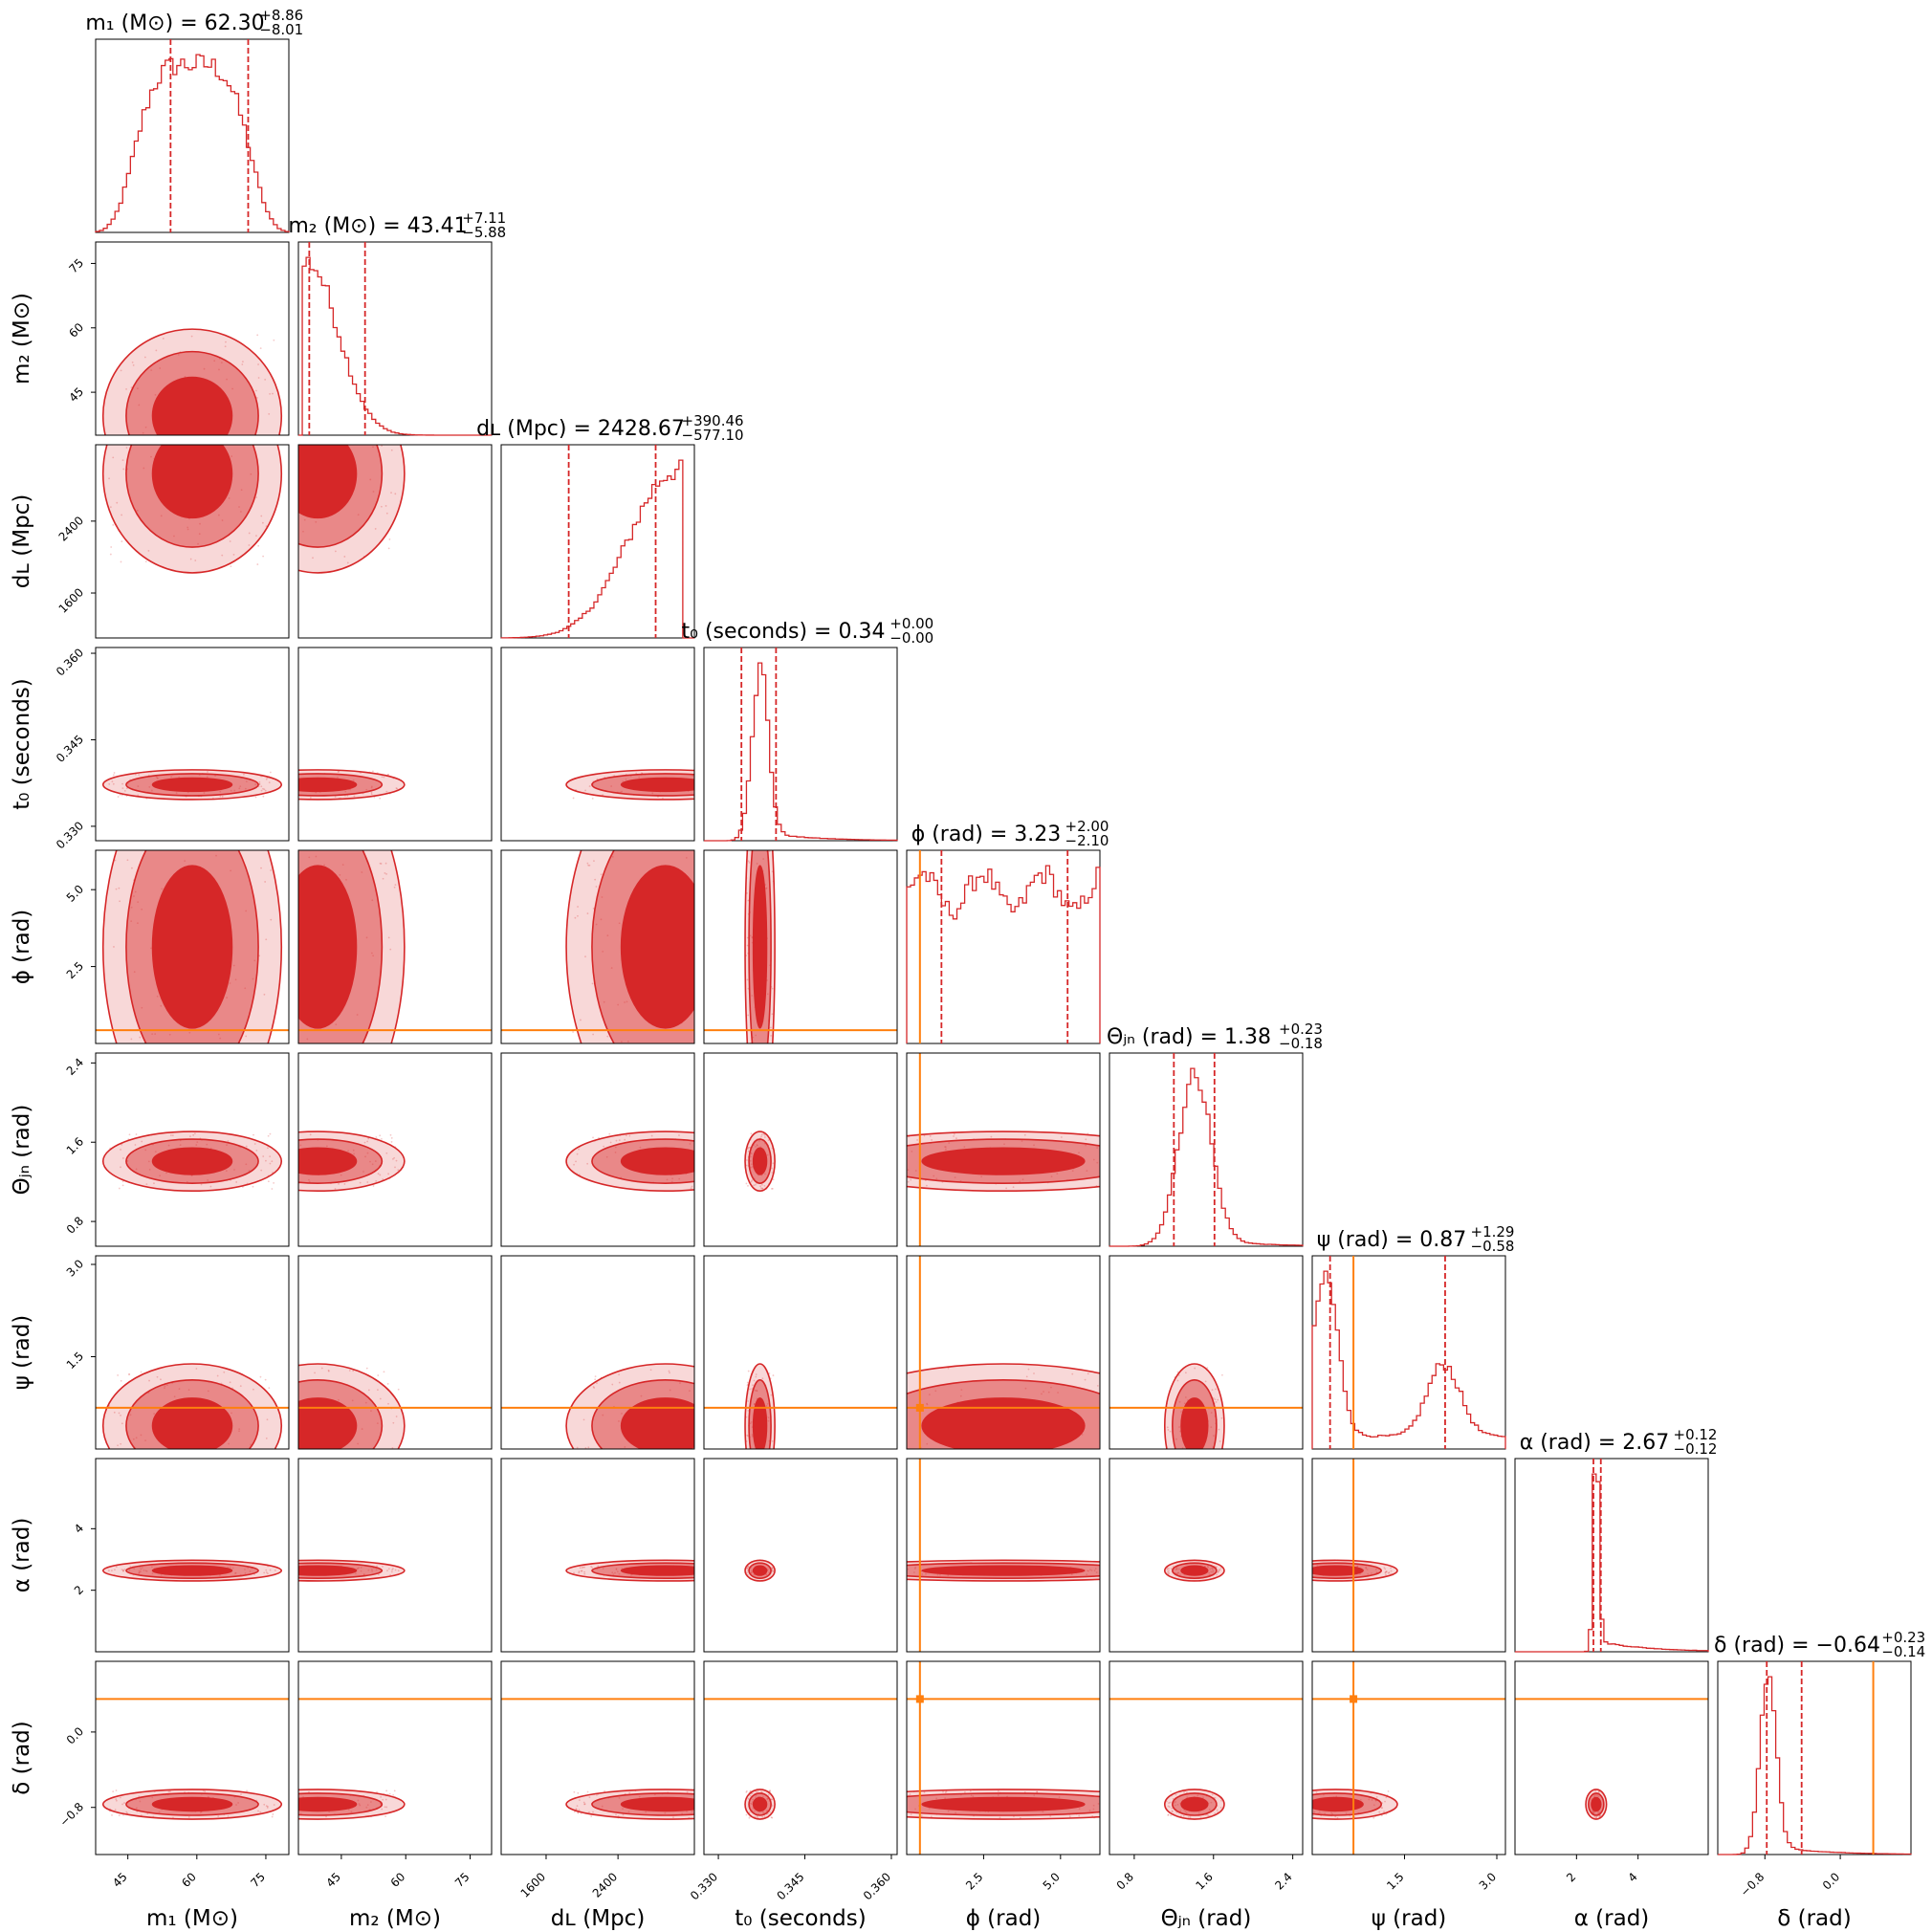 This screenshot has height=1932, width=1932. I want to click on hist-title-upper-phi: +2.00, so click(1087, 826).